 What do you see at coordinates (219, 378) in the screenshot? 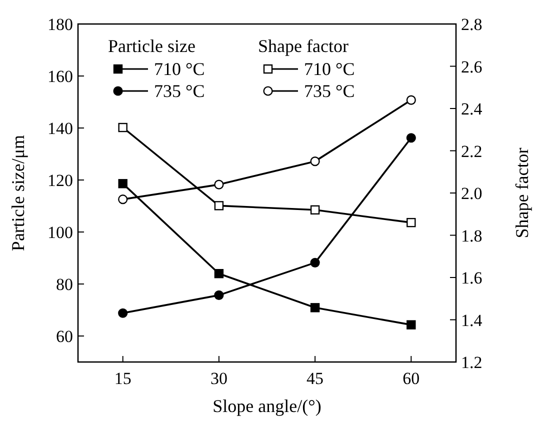
I see `x-tick-label: 30` at bounding box center [219, 378].